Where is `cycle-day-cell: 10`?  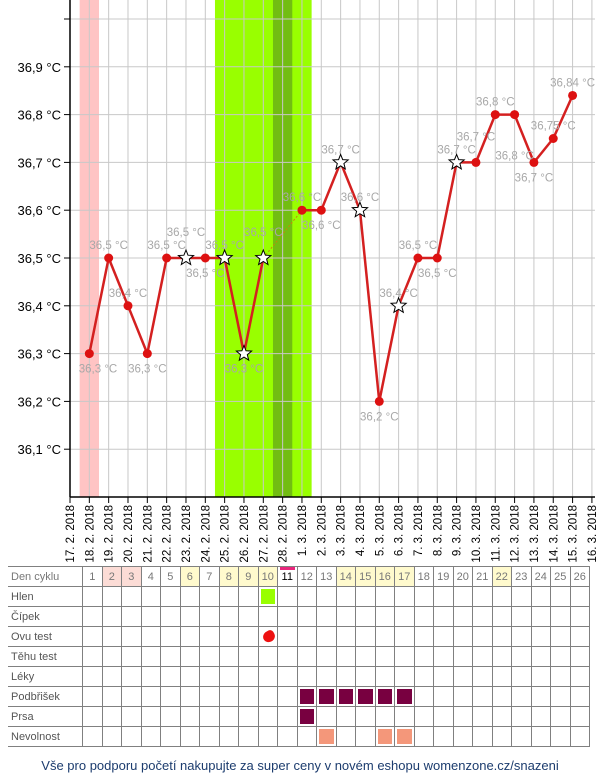
cycle-day-cell: 10 is located at coordinates (267, 576).